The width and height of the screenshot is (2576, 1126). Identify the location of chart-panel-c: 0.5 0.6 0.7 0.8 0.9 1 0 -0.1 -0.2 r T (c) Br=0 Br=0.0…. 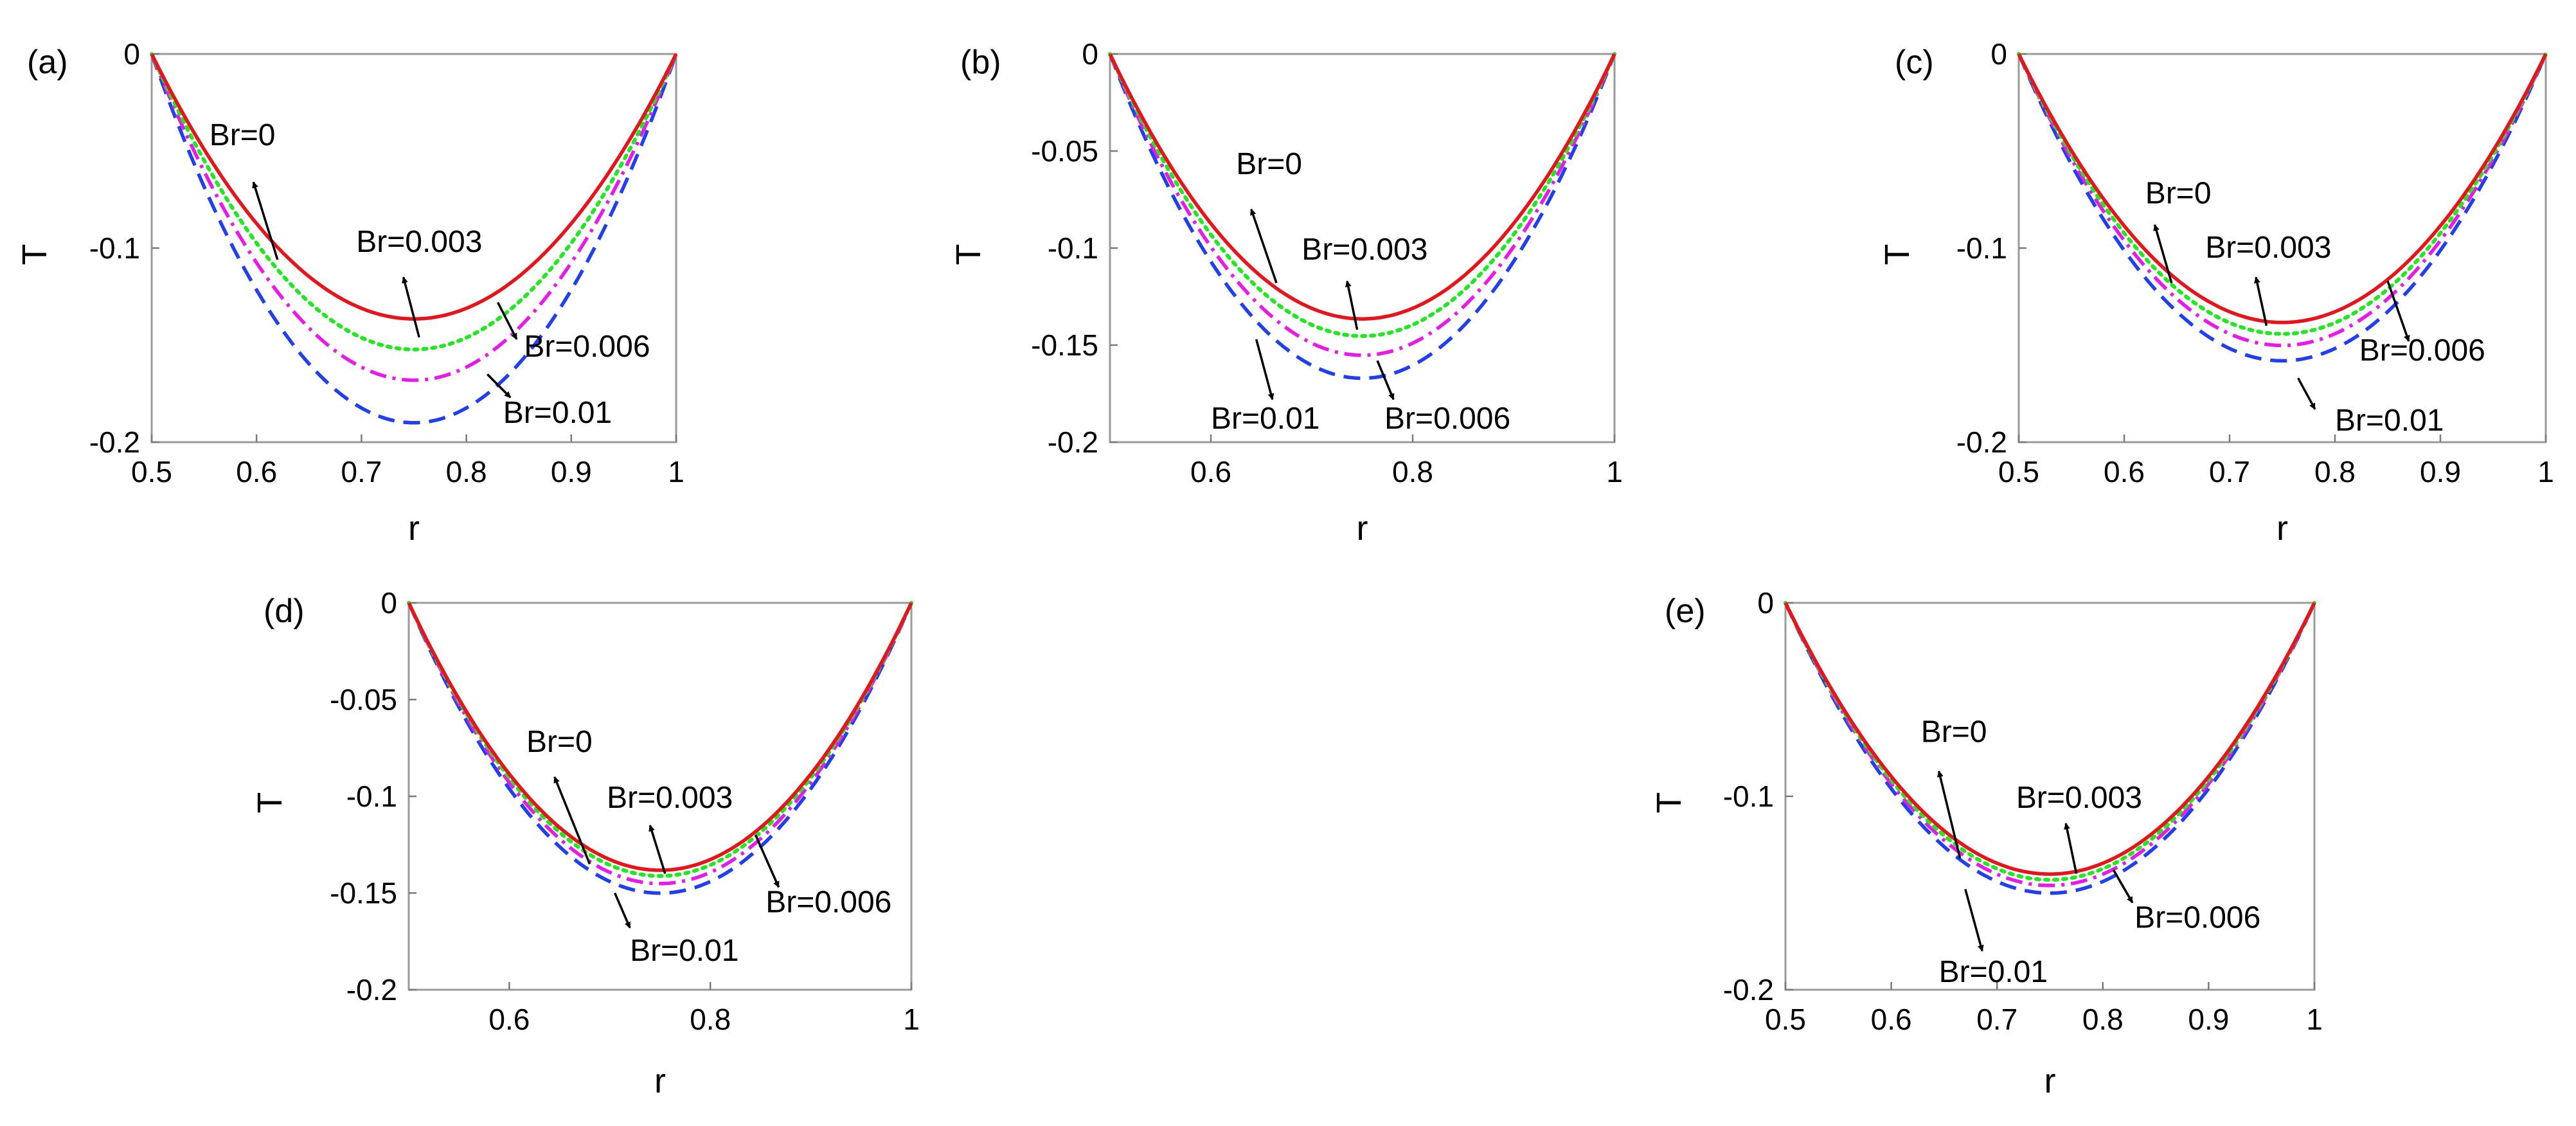
(2216, 292).